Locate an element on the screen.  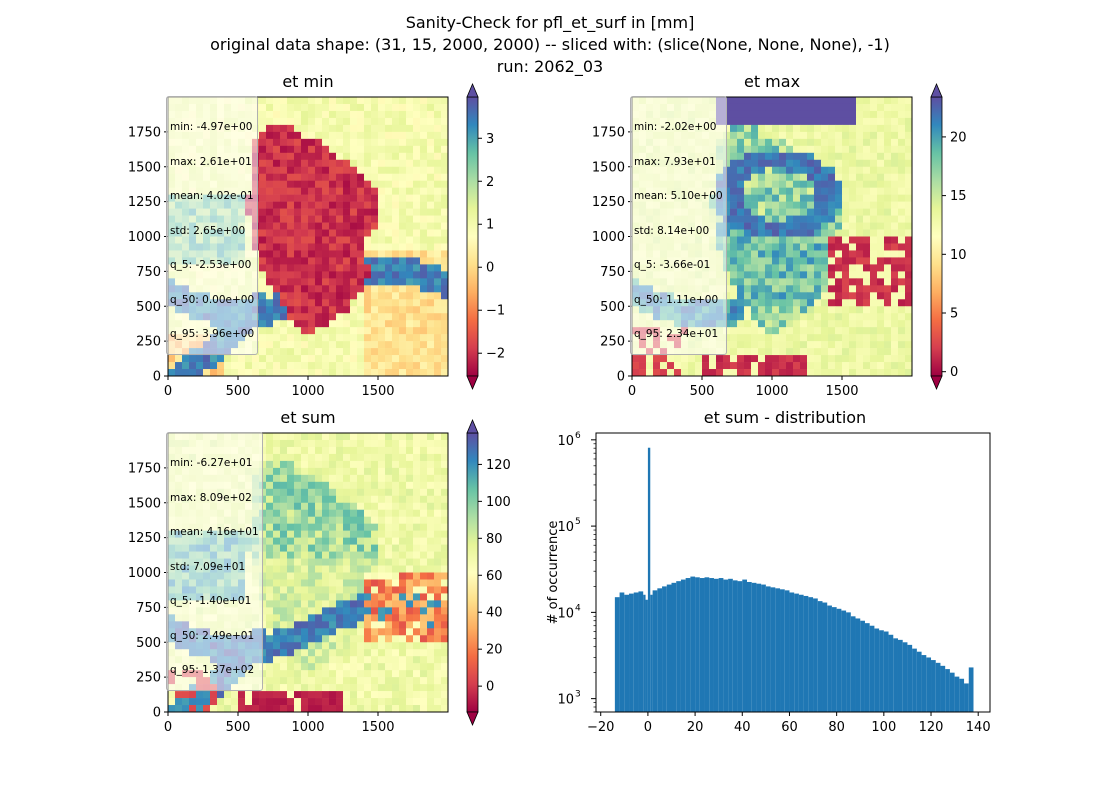
colorbar-extend-min is located at coordinates (472, 383).